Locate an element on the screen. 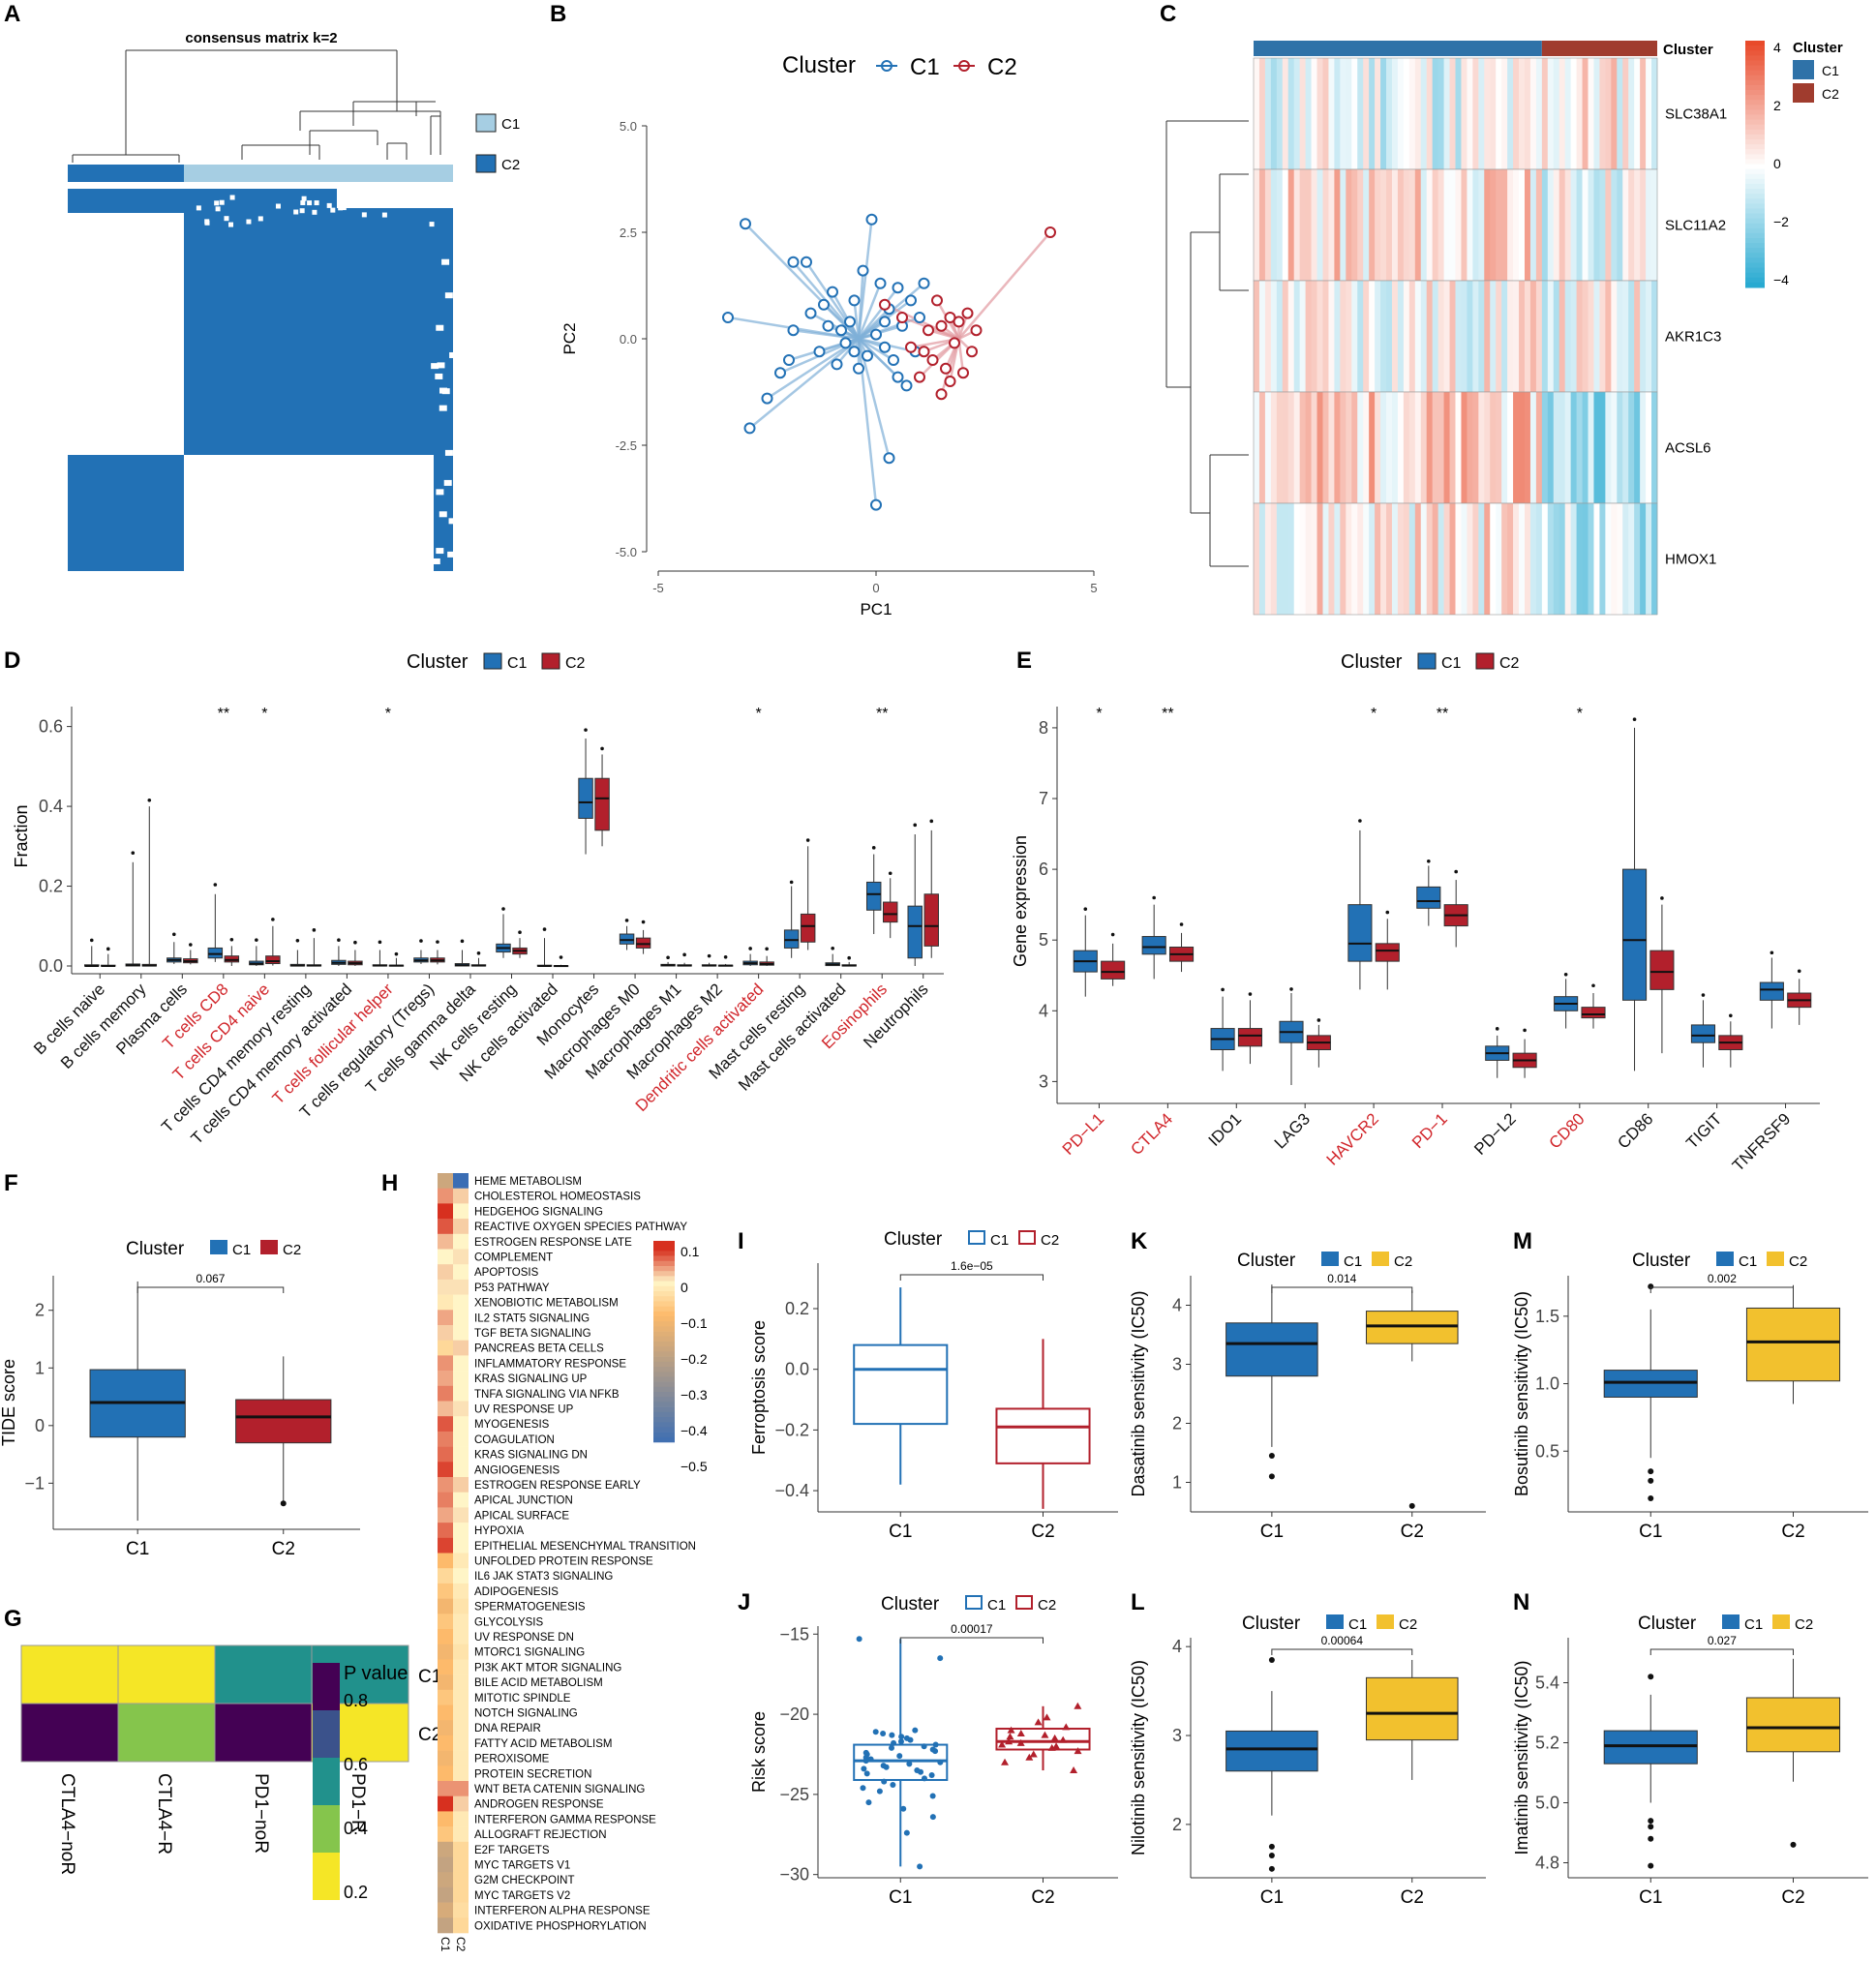 The height and width of the screenshot is (1961, 1876). legend-title: Cluster is located at coordinates (1271, 1624).